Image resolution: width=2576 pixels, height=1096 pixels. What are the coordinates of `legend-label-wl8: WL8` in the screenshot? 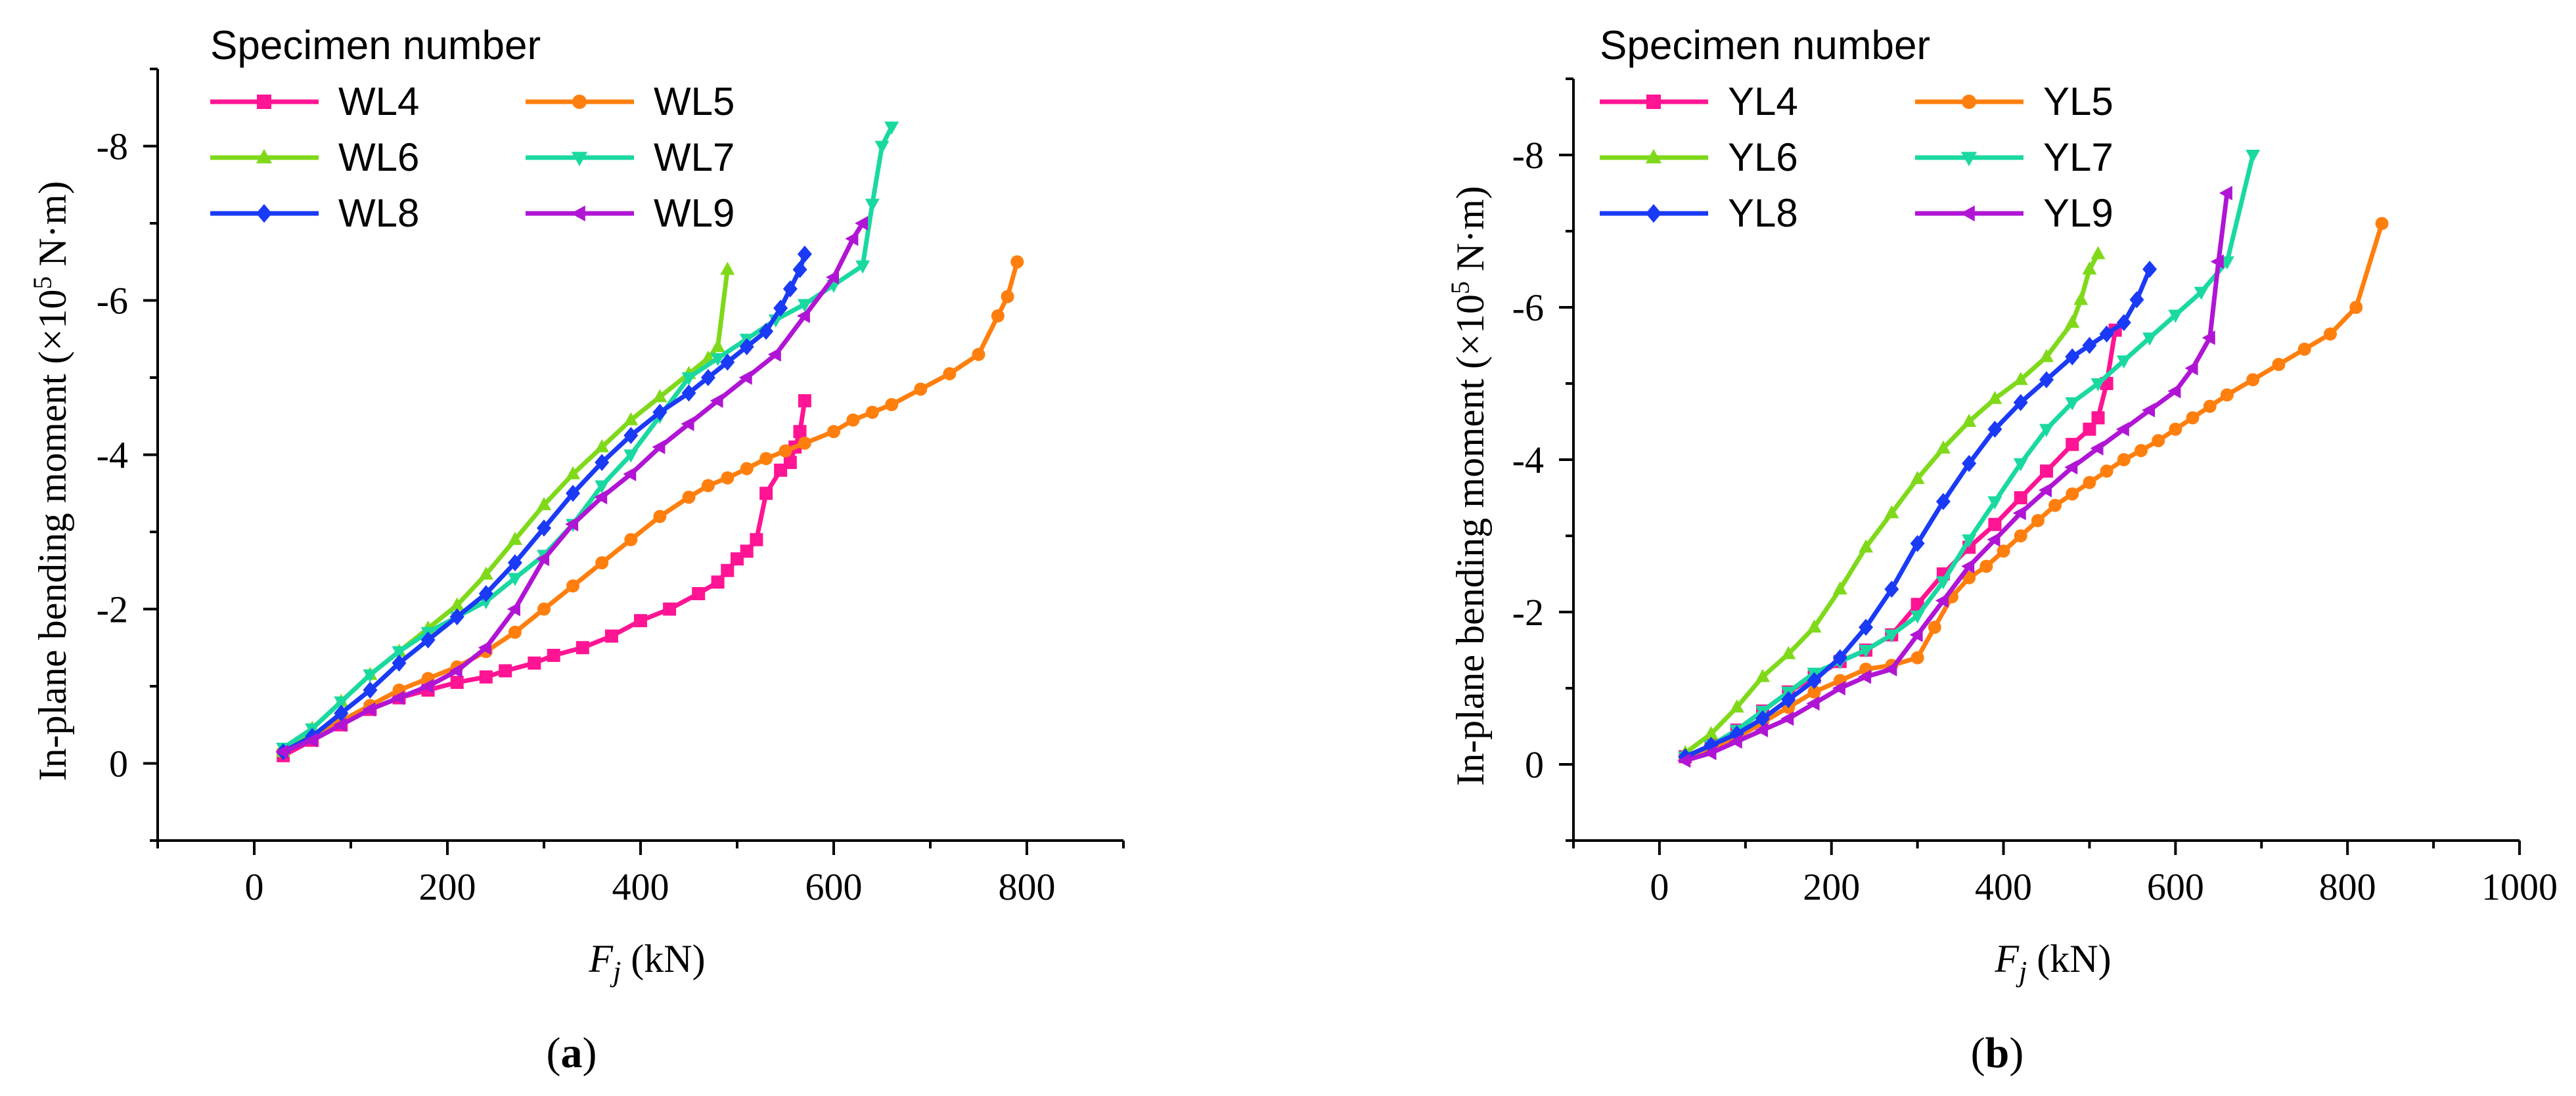 It's located at (378, 213).